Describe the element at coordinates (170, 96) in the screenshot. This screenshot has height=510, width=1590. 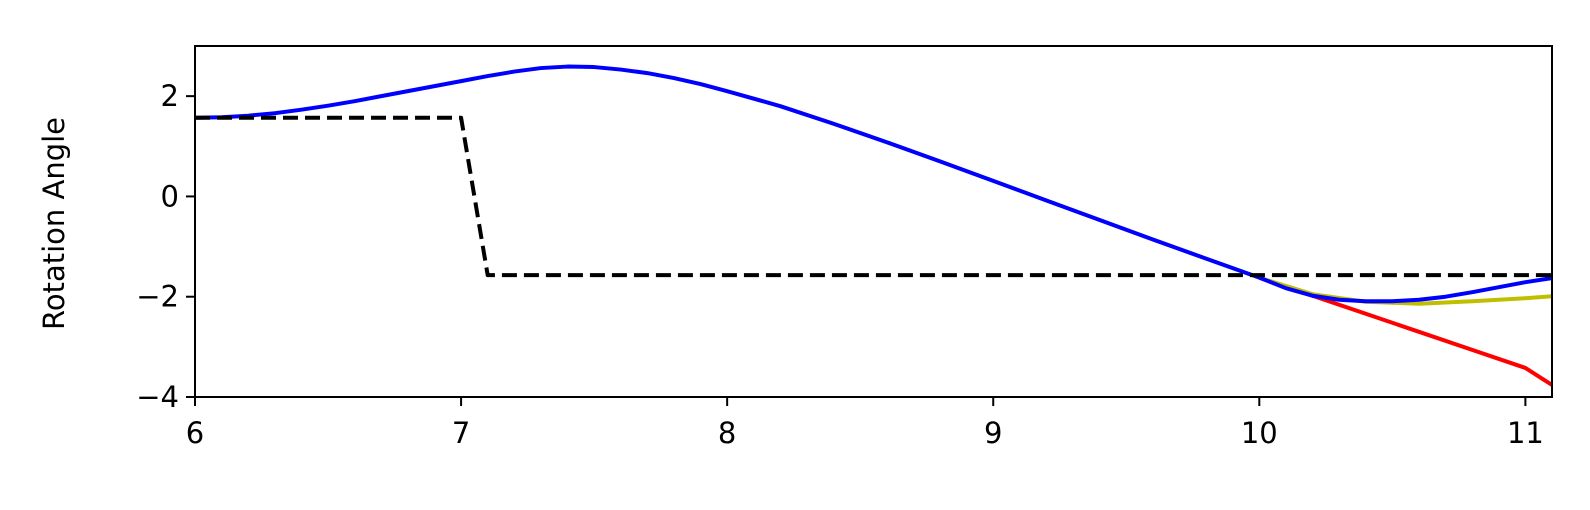
I see `y-tick-label: 2` at that location.